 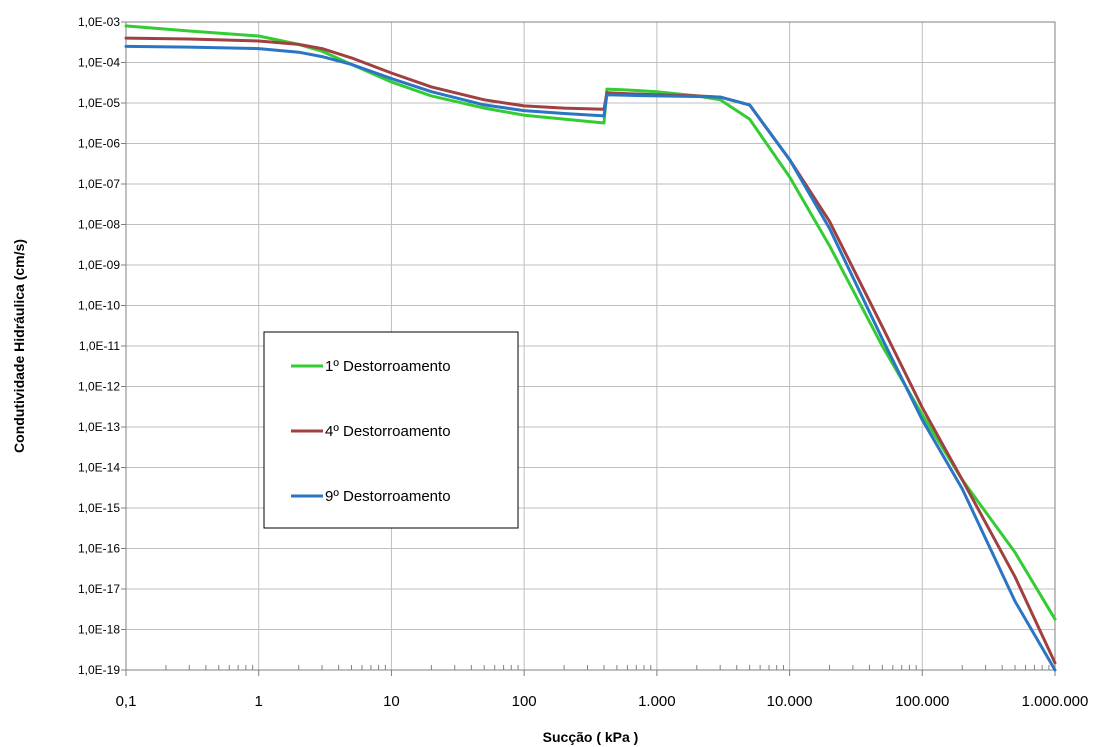 I want to click on y-tick-label: 1,0E-07, so click(x=99, y=184).